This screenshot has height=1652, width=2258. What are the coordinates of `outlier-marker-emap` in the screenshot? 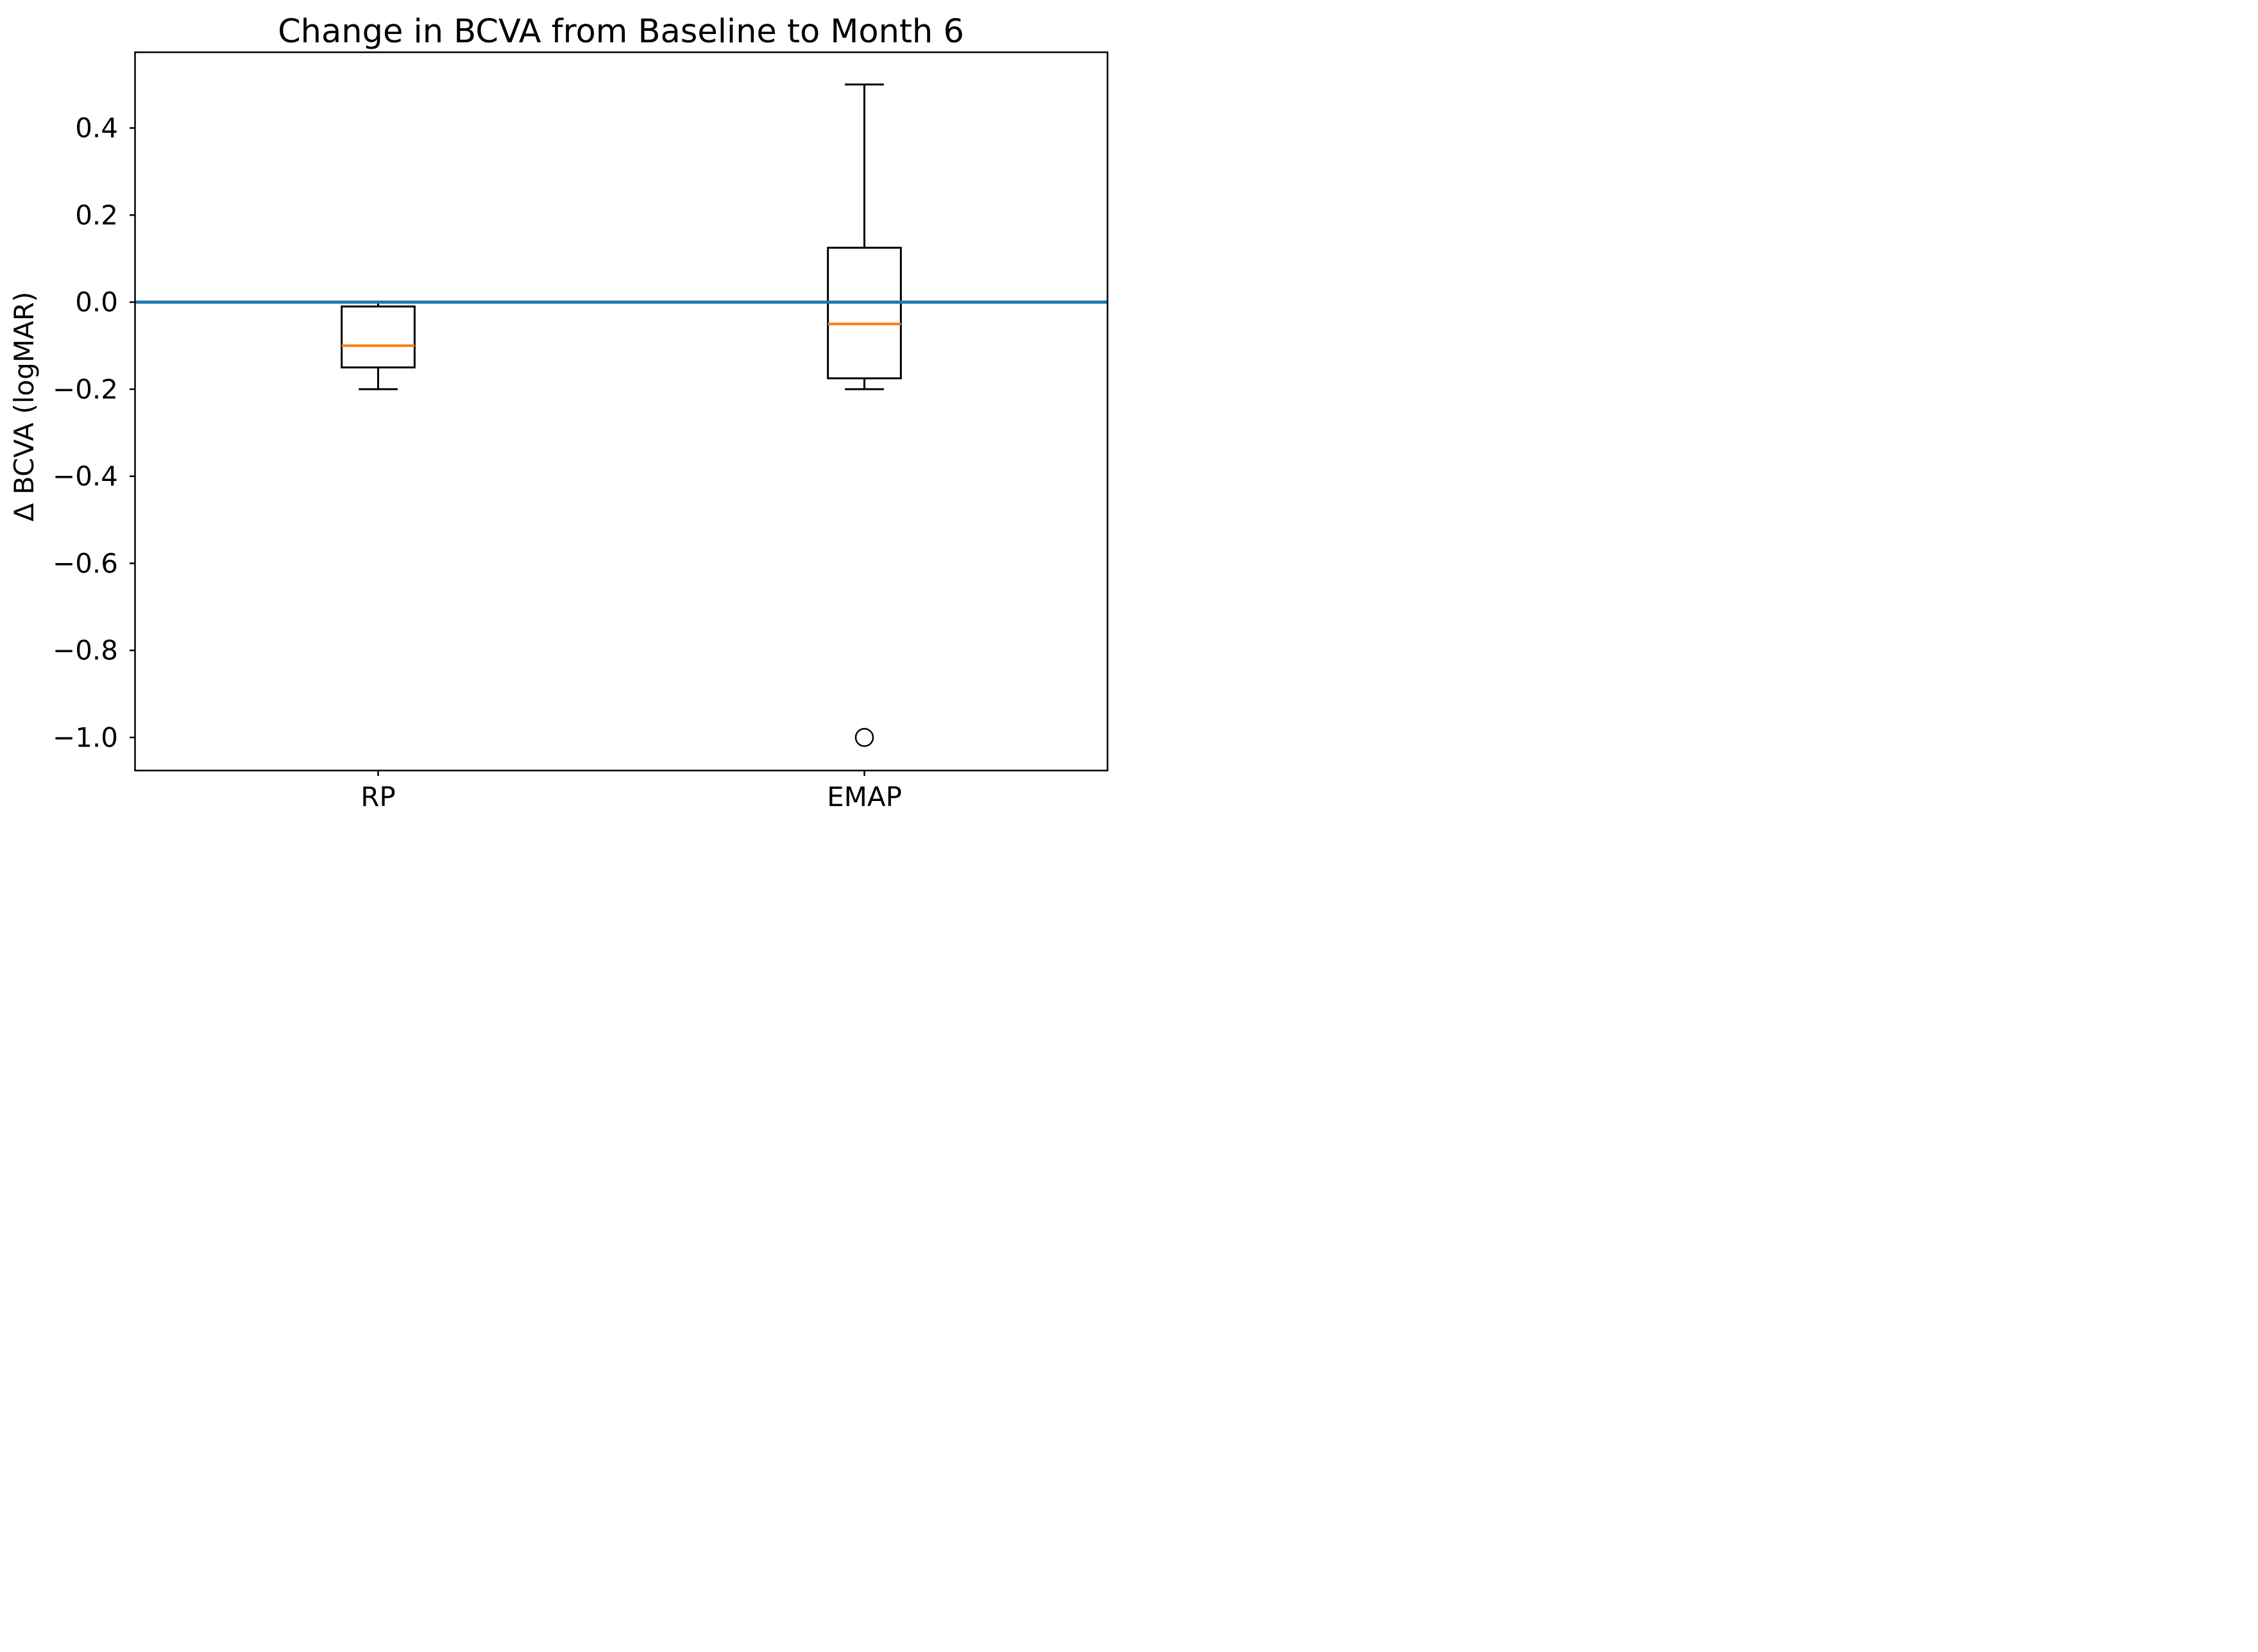 It's located at (864, 737).